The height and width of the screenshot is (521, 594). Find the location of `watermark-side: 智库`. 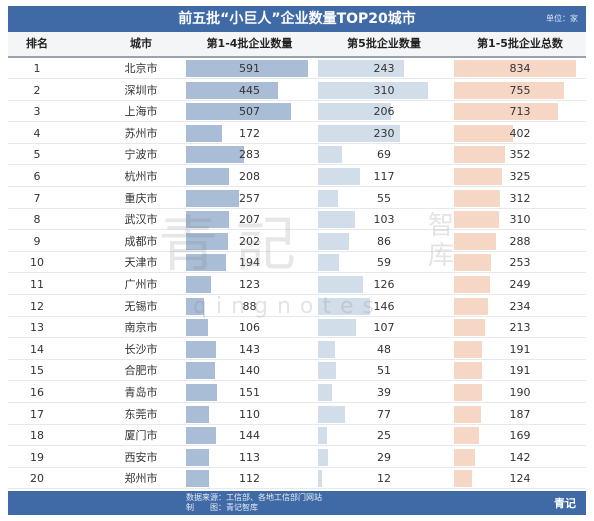

watermark-side: 智库 is located at coordinates (441, 241).